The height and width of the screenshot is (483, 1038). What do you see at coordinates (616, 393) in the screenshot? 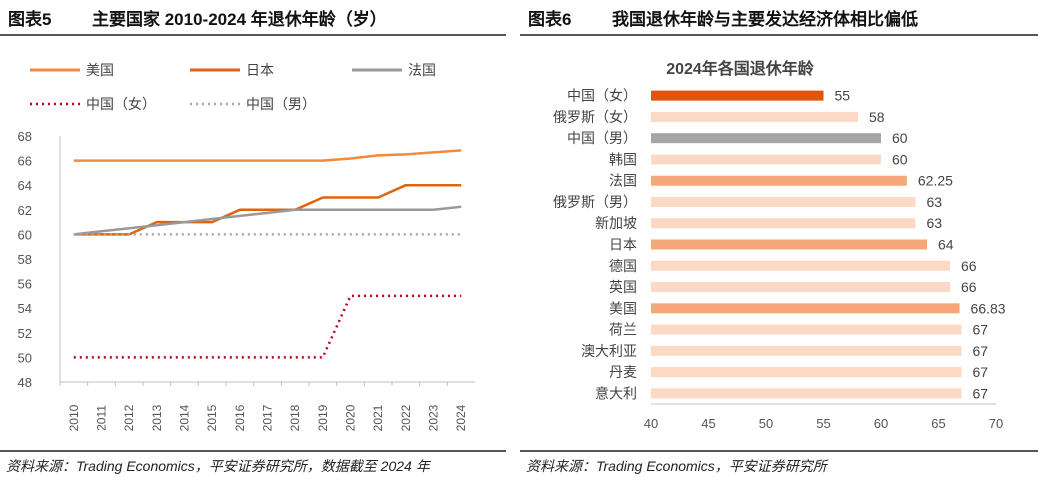
I see `category-label: 意大利` at bounding box center [616, 393].